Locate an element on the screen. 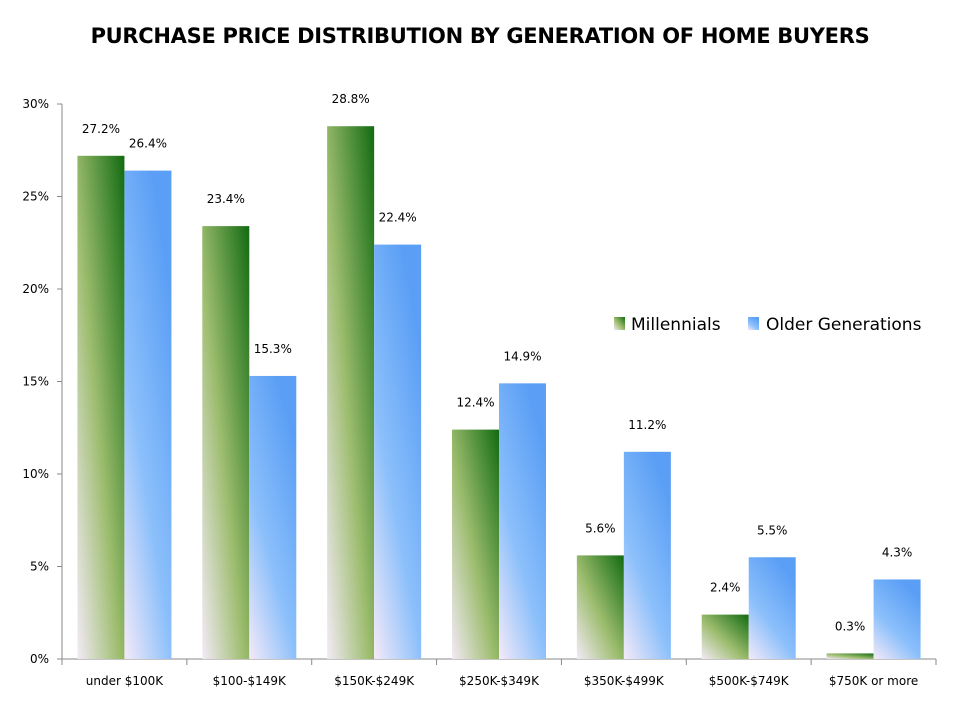  data-label: 23.4% is located at coordinates (226, 199).